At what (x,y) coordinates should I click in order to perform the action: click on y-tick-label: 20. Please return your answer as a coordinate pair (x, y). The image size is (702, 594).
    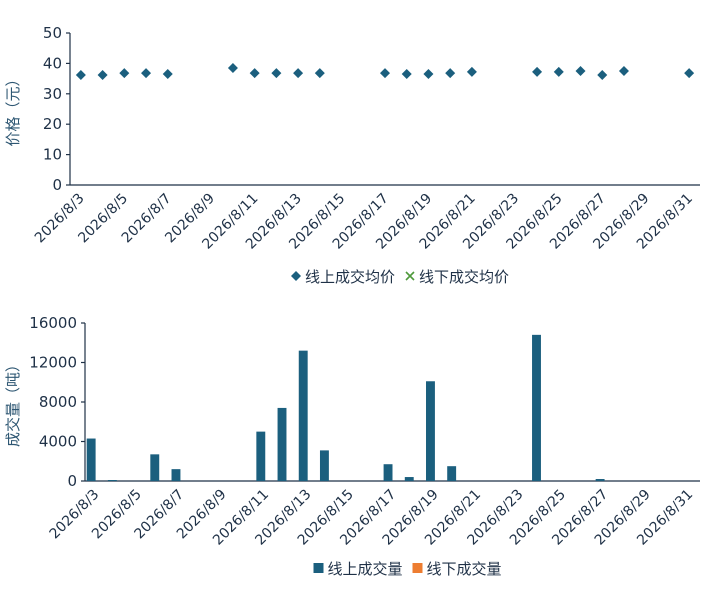
    Looking at the image, I should click on (52, 124).